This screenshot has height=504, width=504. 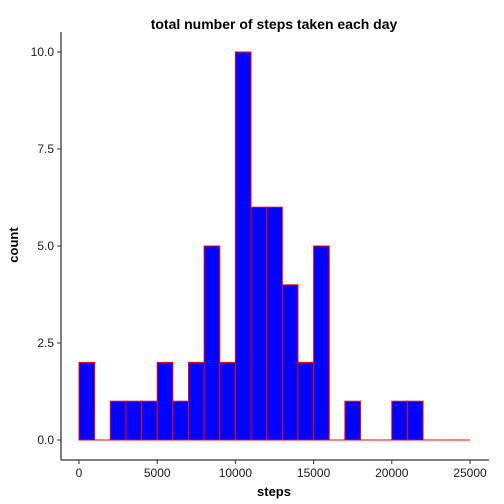 I want to click on x-ticks-group: 0 5000 10000 15000 20000 25000, so click(x=281, y=470).